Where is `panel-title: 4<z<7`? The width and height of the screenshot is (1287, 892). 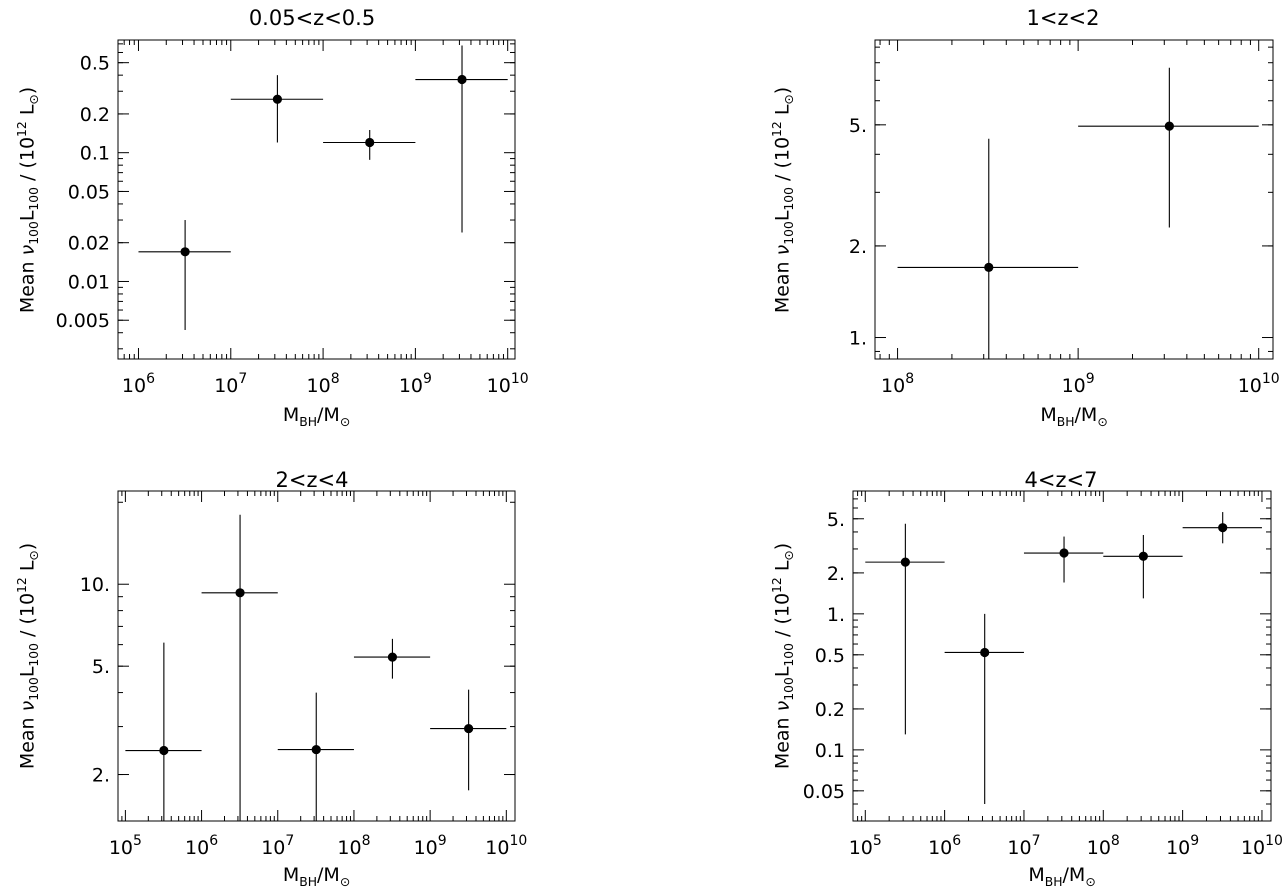 panel-title: 4<z<7 is located at coordinates (1061, 480).